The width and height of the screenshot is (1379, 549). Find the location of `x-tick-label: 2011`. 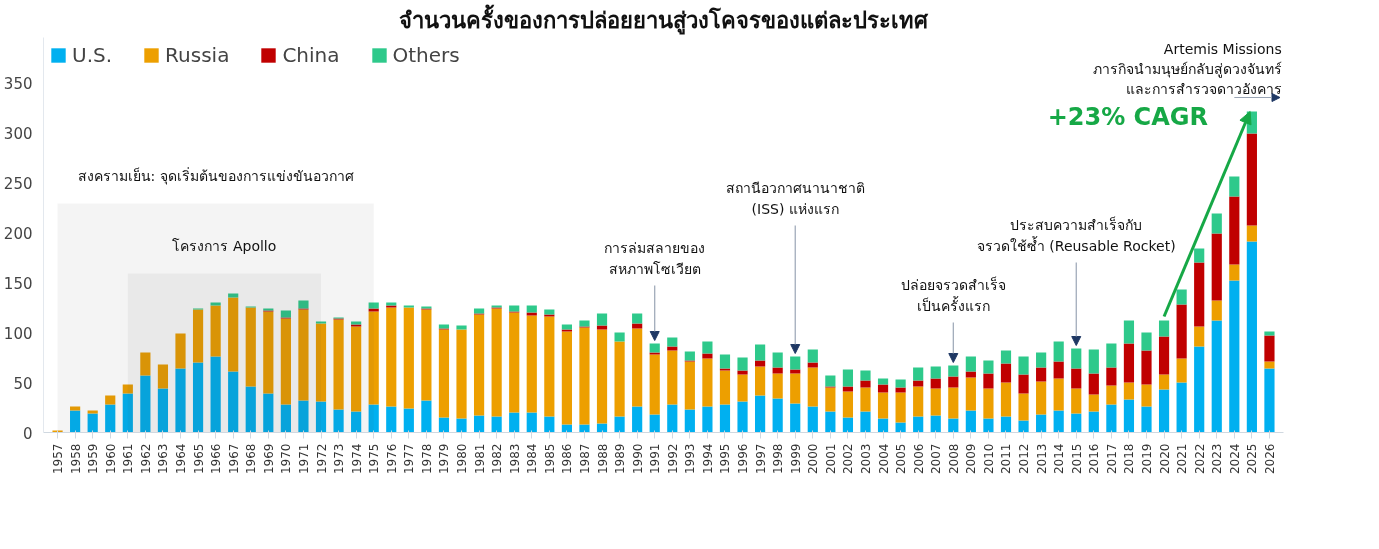

x-tick-label: 2011 is located at coordinates (1006, 459).